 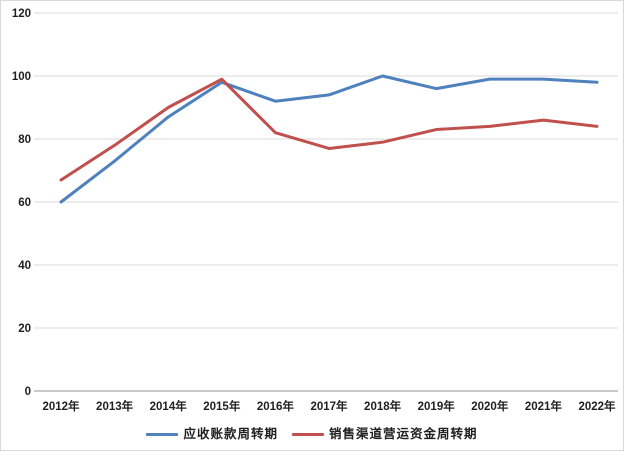 I want to click on x-axis-tick-label: 2013年, so click(x=115, y=406).